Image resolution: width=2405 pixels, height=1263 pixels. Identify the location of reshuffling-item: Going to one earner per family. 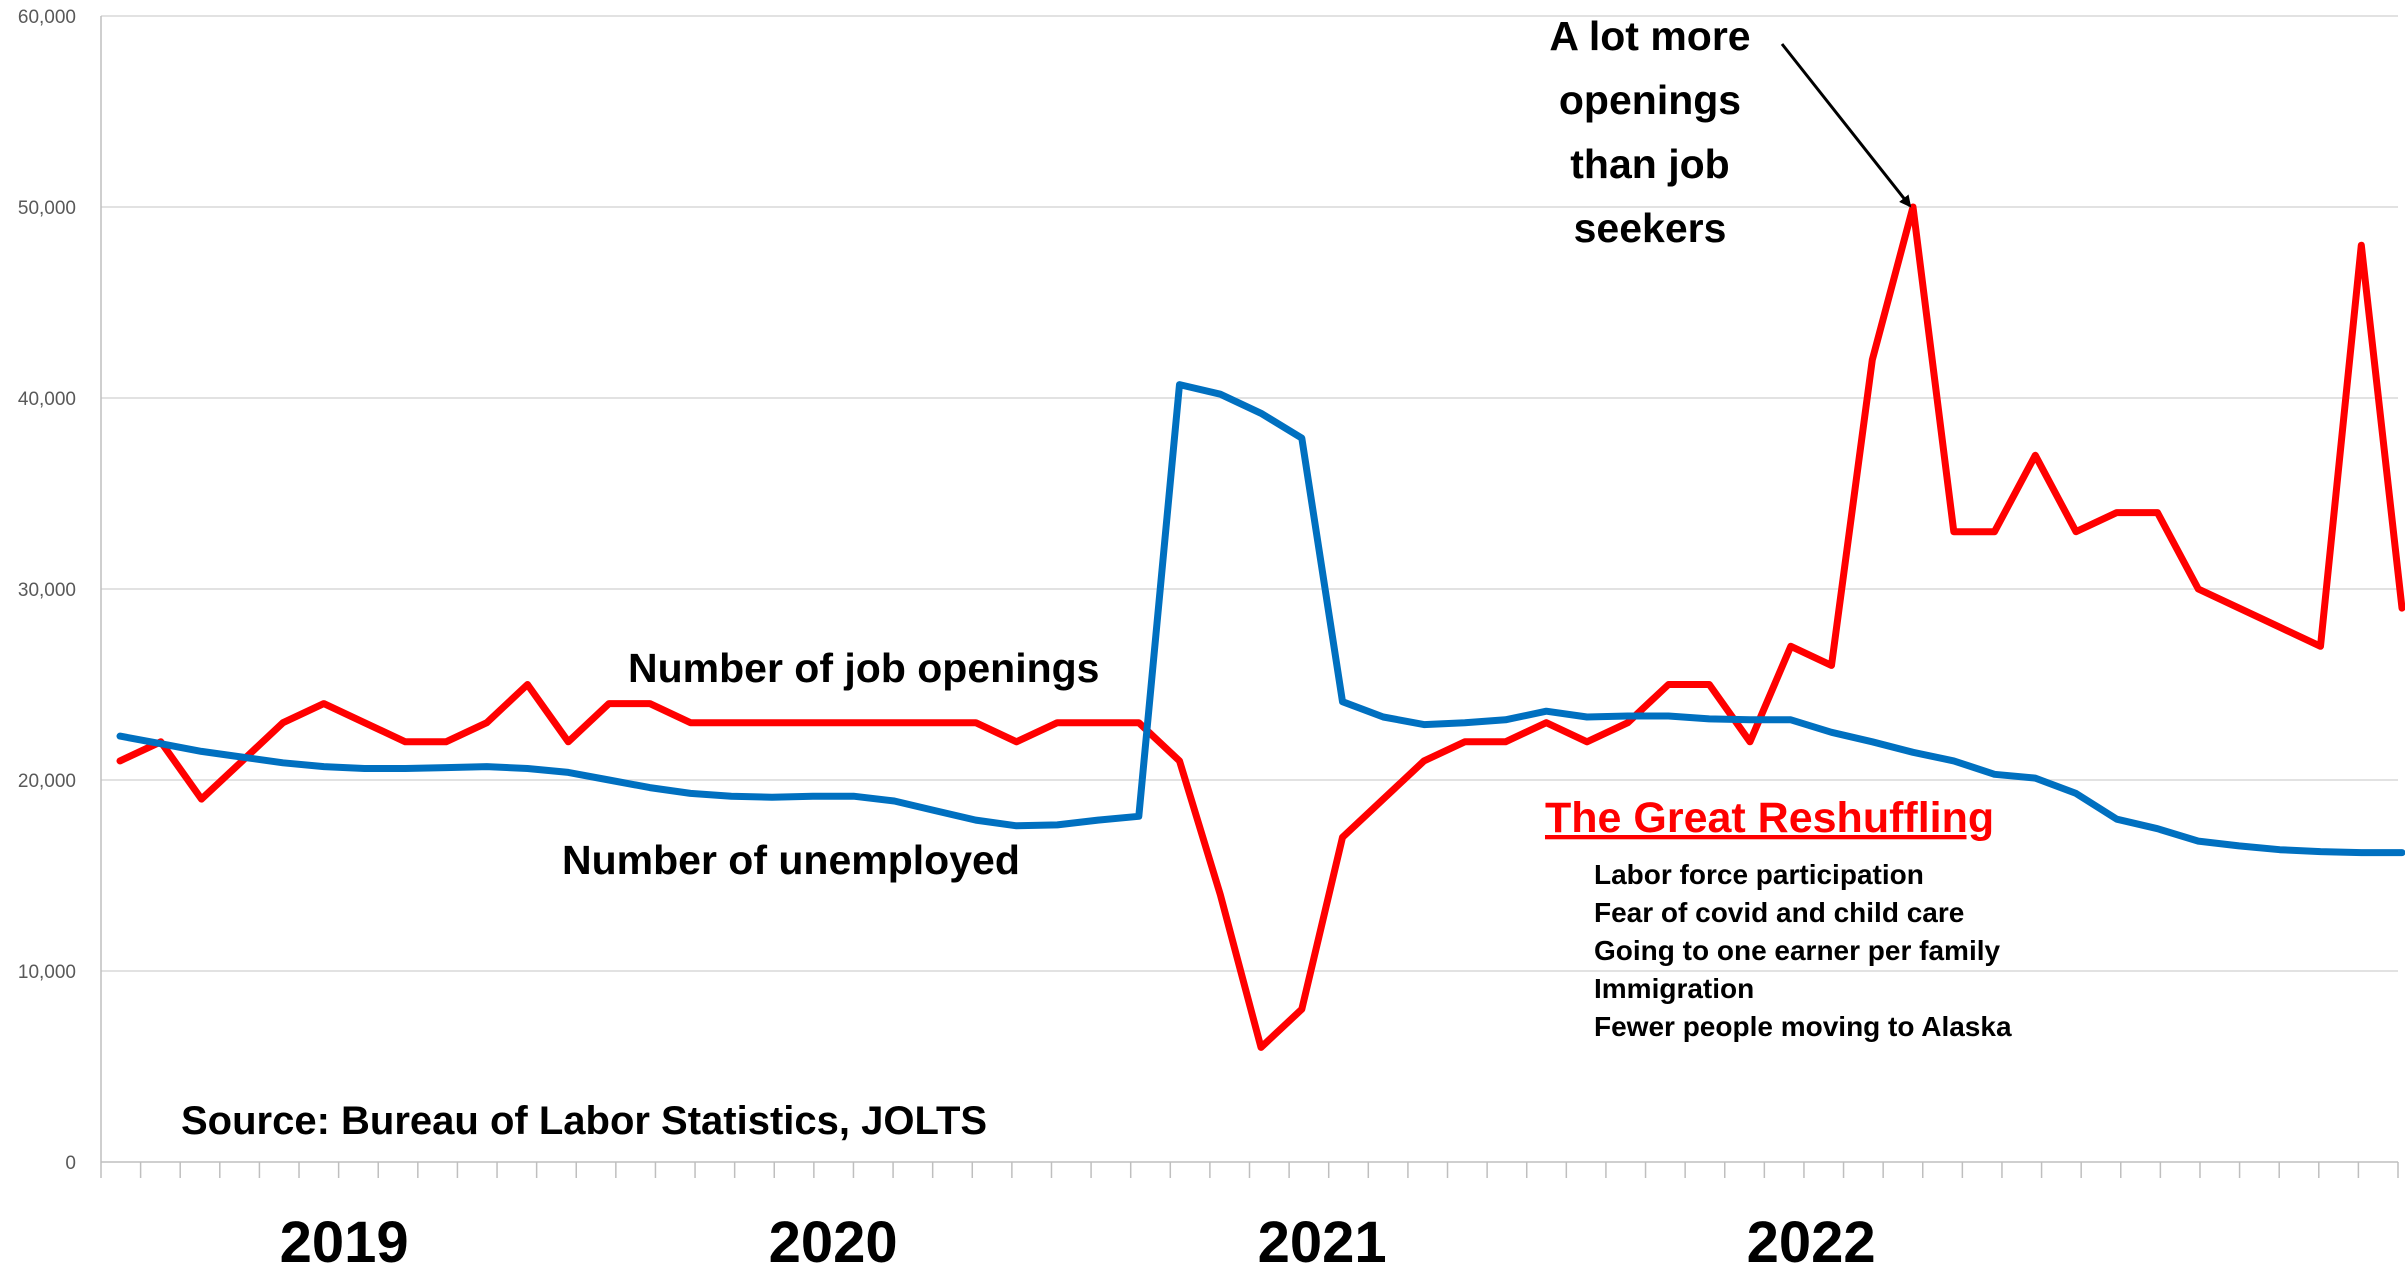
(1797, 950).